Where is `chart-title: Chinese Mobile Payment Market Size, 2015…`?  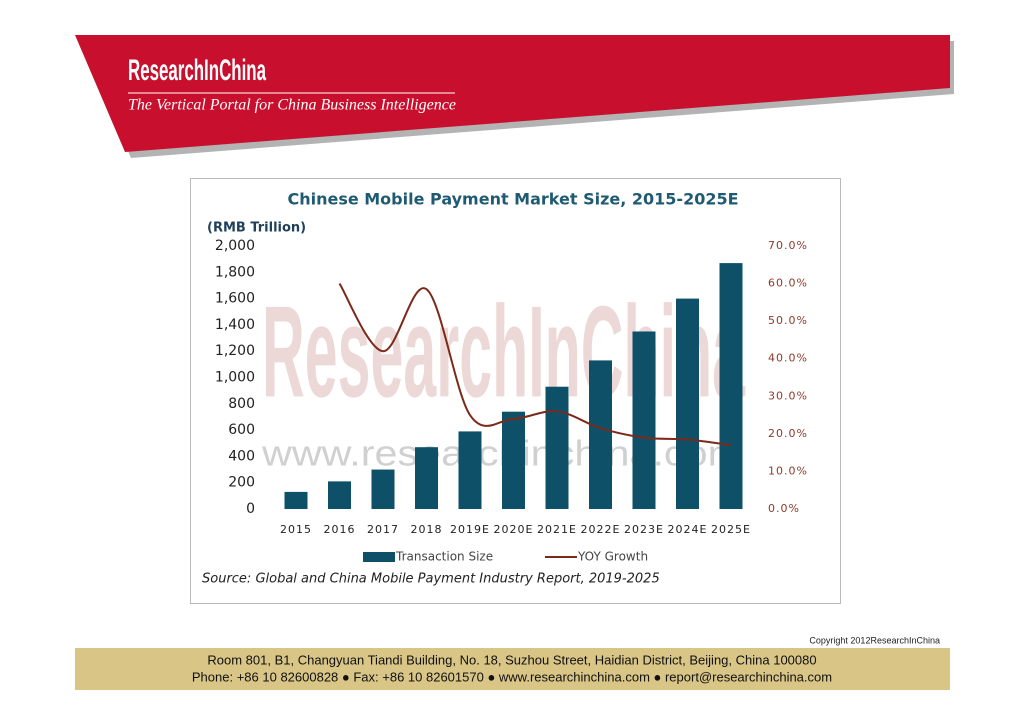 chart-title: Chinese Mobile Payment Market Size, 2015… is located at coordinates (512, 199).